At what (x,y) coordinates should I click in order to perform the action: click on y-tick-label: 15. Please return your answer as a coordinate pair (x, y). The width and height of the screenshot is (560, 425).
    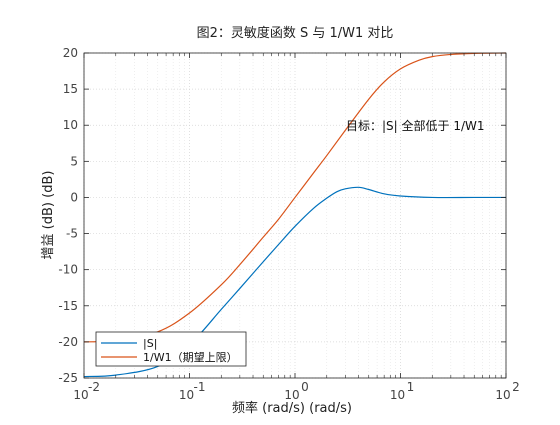
    Looking at the image, I should click on (70, 89).